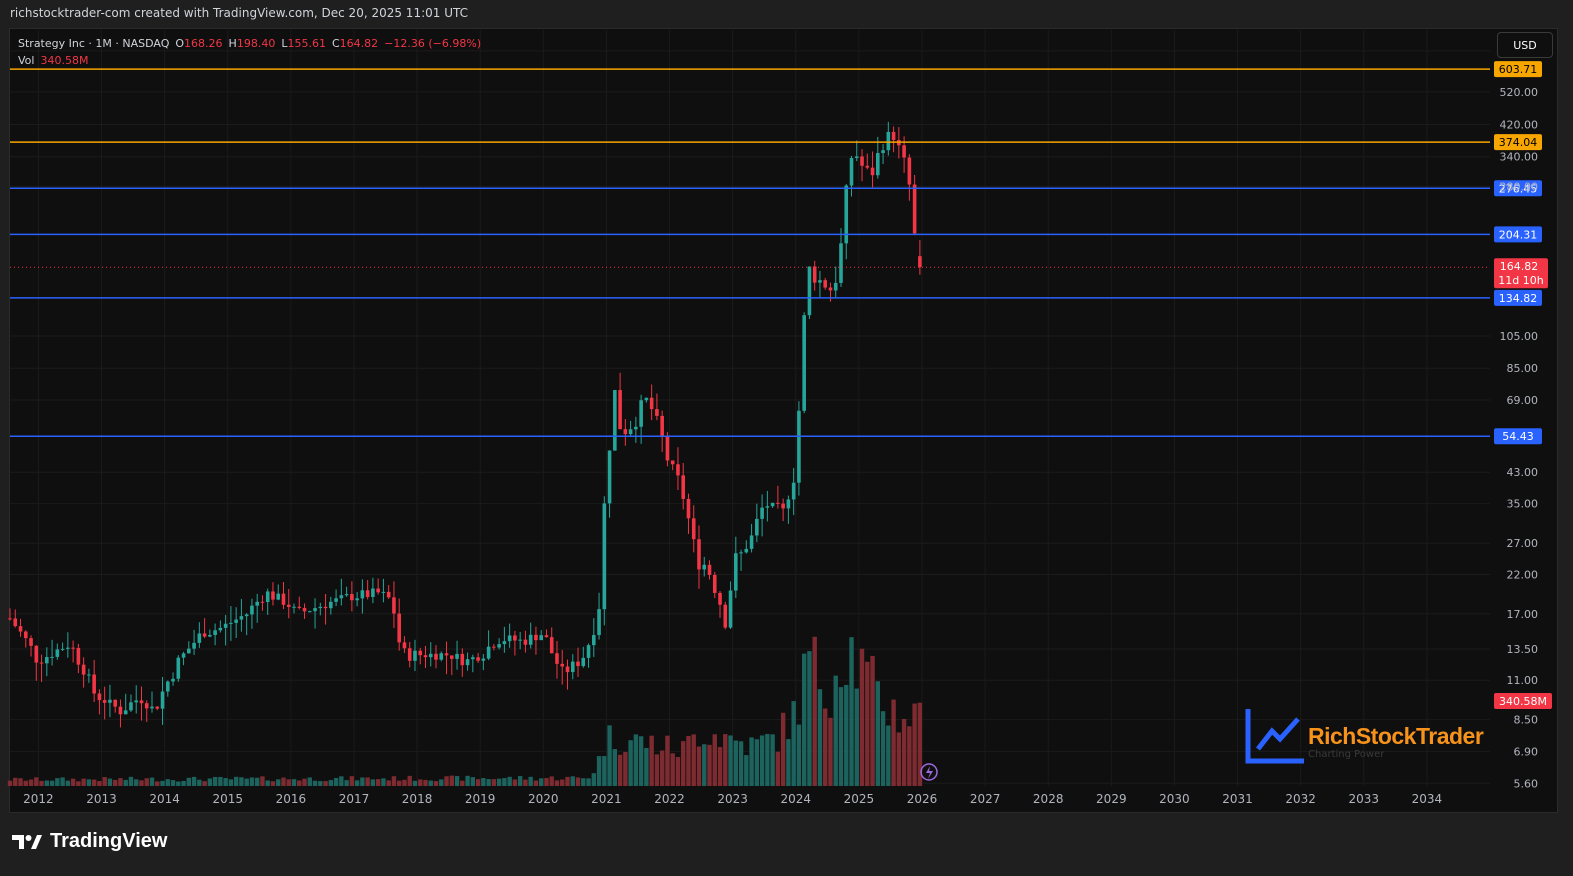 The height and width of the screenshot is (876, 1573). I want to click on open-label: O, so click(180, 43).